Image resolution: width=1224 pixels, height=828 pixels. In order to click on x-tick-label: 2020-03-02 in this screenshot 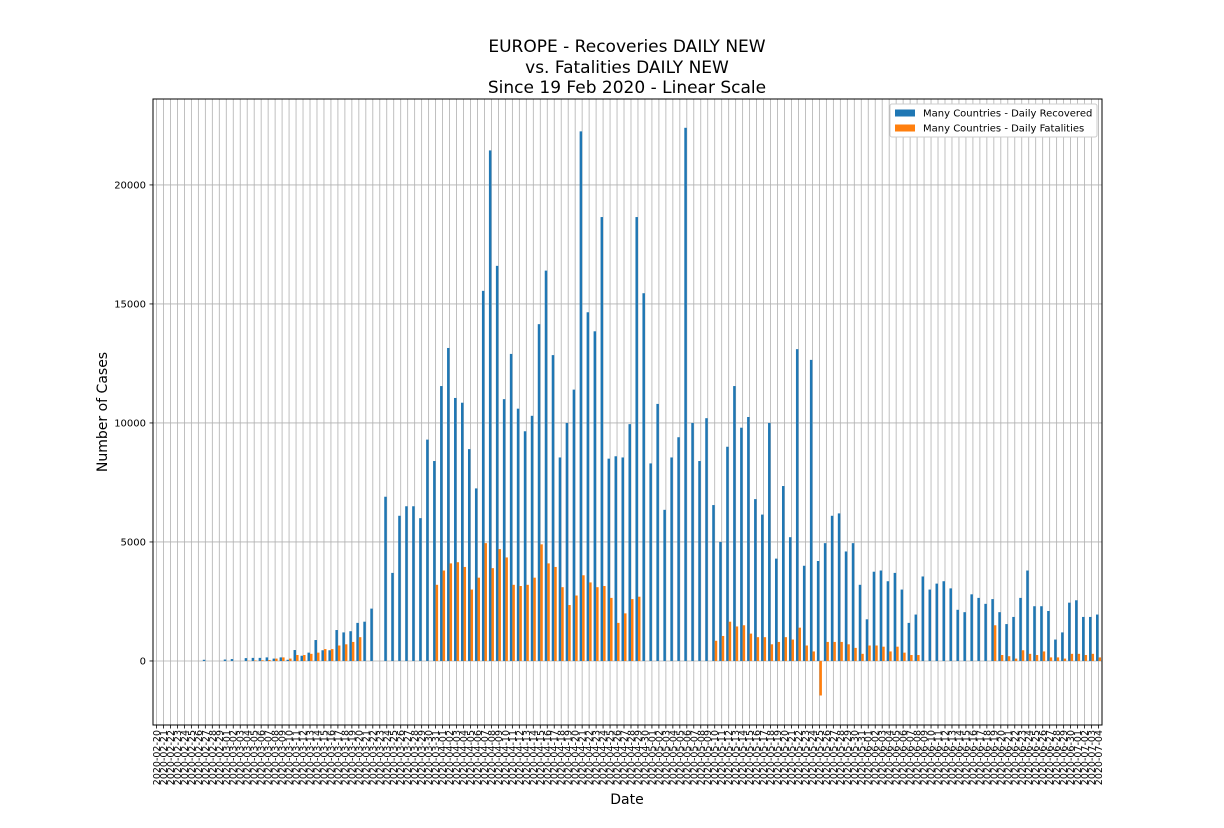, I will do `click(234, 757)`.